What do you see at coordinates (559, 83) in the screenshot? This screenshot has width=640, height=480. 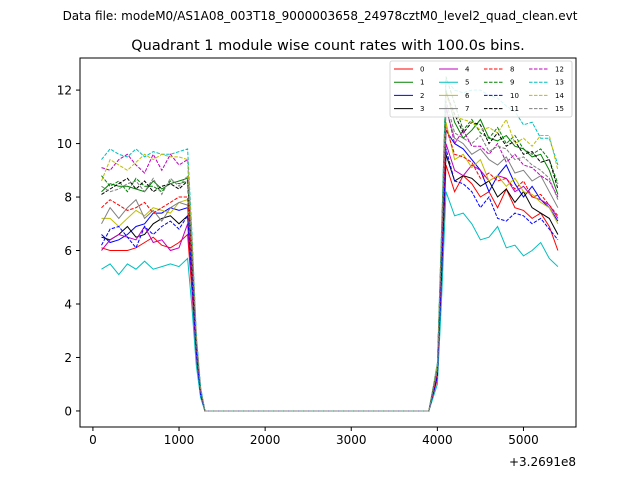 I see `legend-label-13: 13` at bounding box center [559, 83].